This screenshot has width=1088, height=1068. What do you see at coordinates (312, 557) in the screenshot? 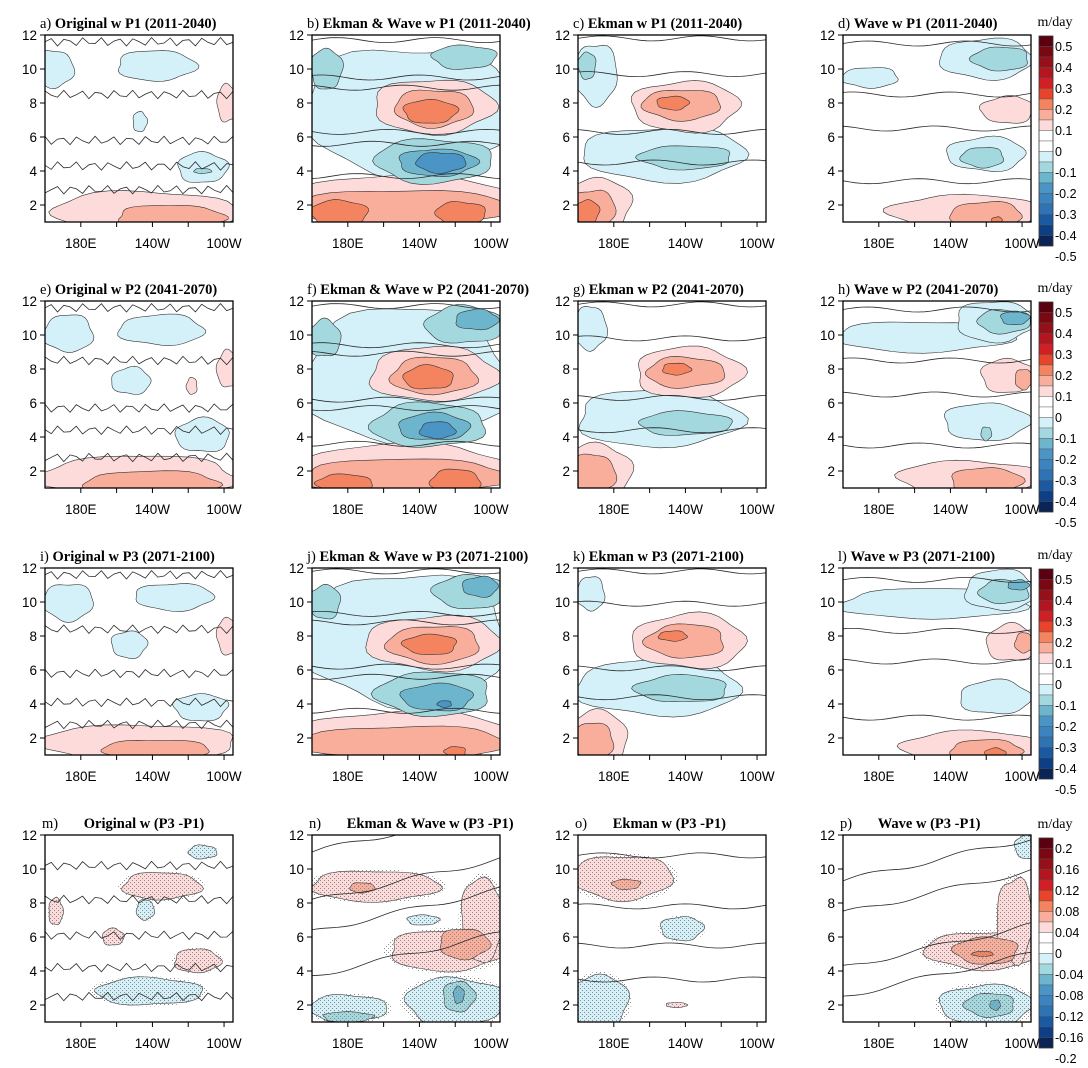
I see `panel-letter: j)` at bounding box center [312, 557].